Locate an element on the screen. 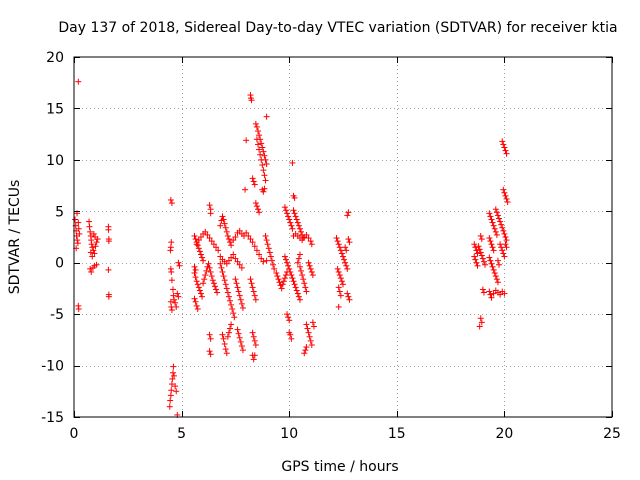 The width and height of the screenshot is (640, 480). y-tick-label: -5 is located at coordinates (57, 315).